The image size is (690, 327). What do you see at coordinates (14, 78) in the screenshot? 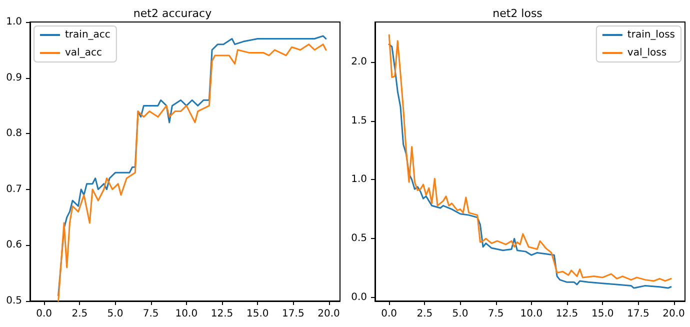
I see `y-tick-label: 0.9` at bounding box center [14, 78].